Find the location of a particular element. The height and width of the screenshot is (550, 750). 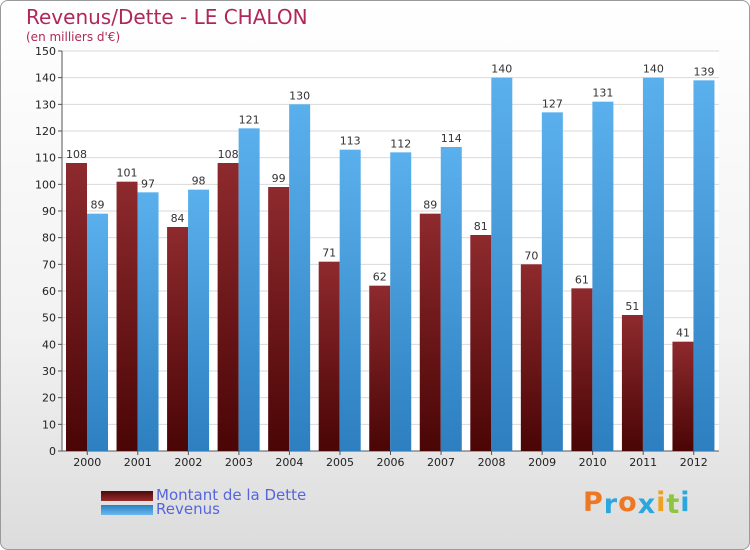

data-label-dette: 62 is located at coordinates (380, 277).